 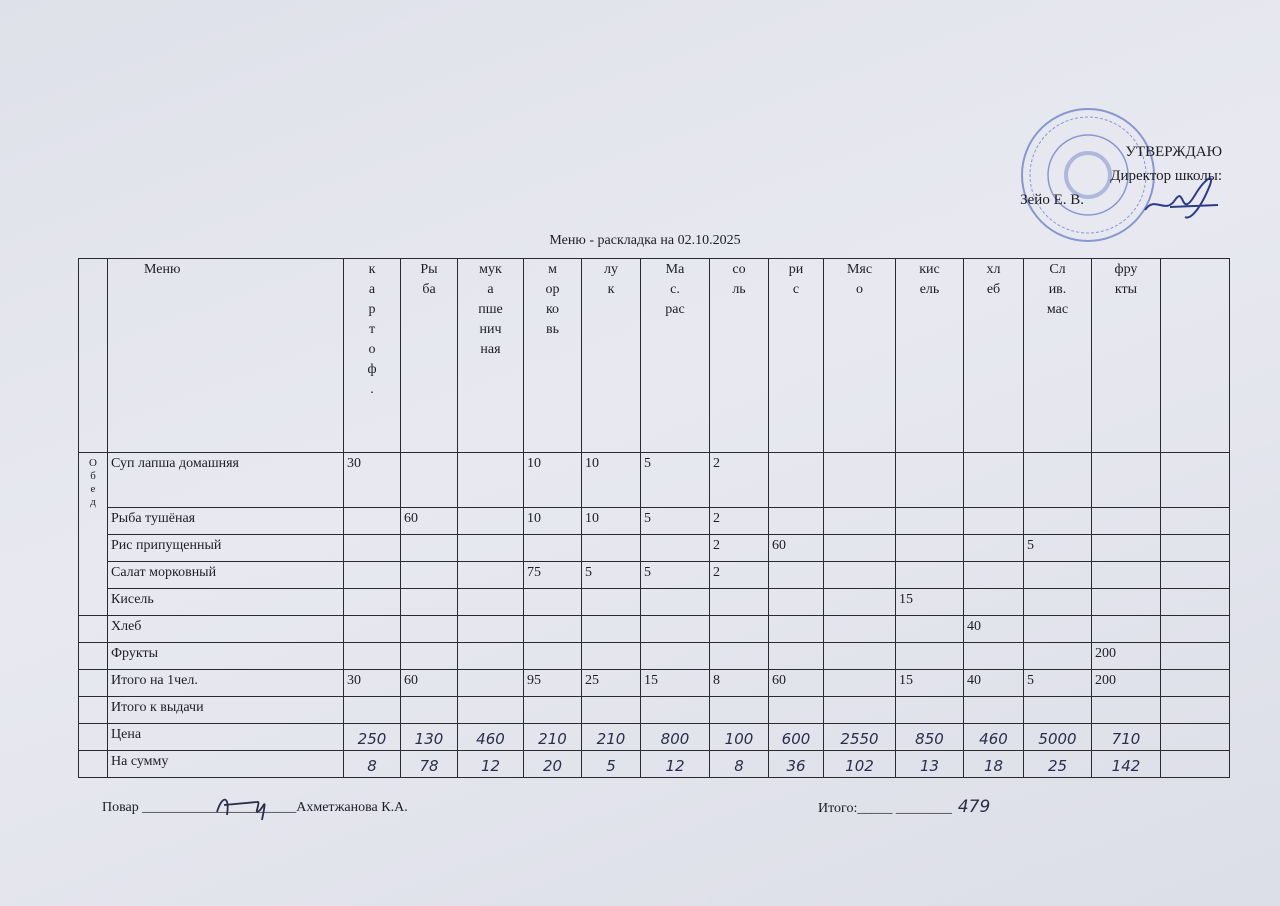 What do you see at coordinates (225, 656) in the screenshot?
I see `dish-name: Фрукты` at bounding box center [225, 656].